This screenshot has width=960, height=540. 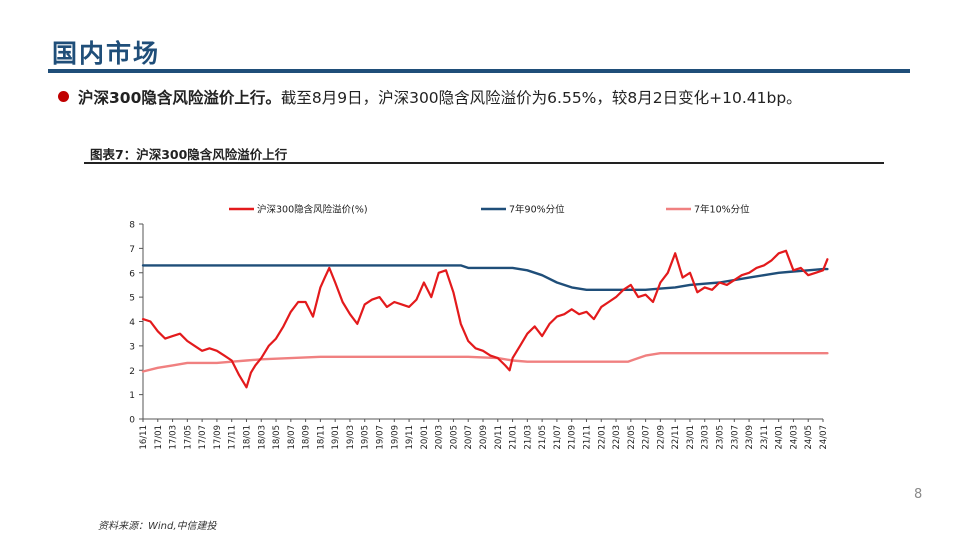 What do you see at coordinates (661, 437) in the screenshot?
I see `x-tick-label: 22/09` at bounding box center [661, 437].